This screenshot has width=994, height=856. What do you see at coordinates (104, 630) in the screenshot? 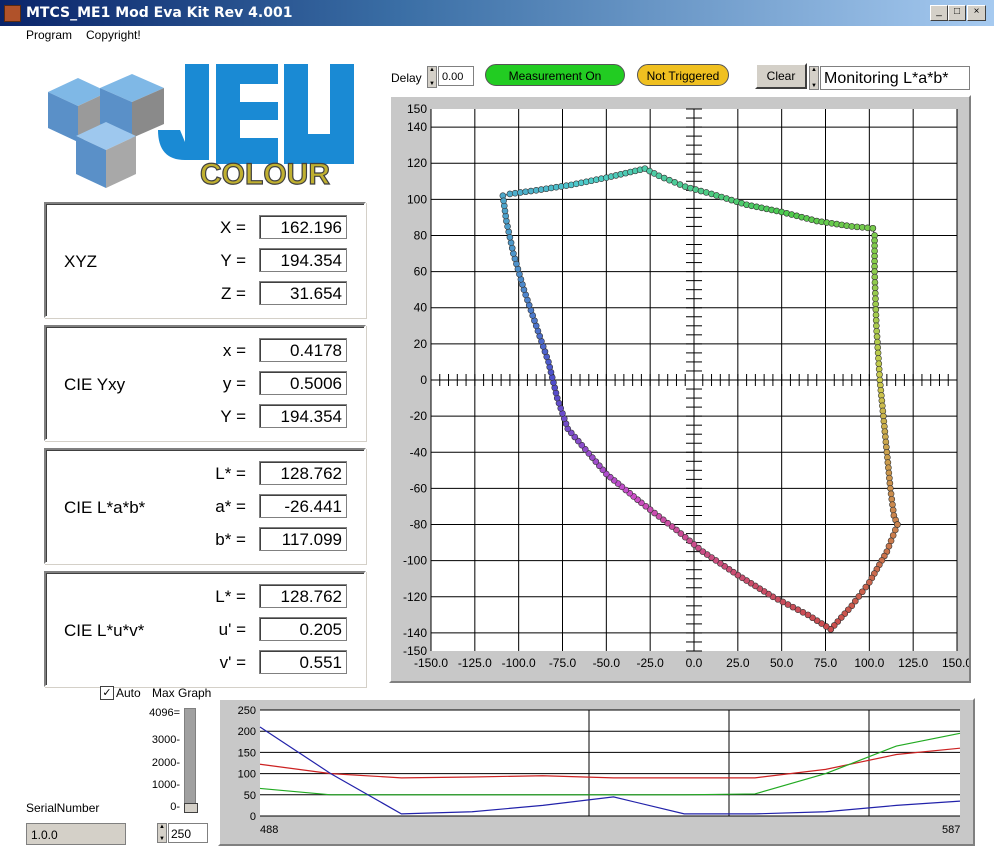
I see `panel-title: CIE L*u*v*` at bounding box center [104, 630].